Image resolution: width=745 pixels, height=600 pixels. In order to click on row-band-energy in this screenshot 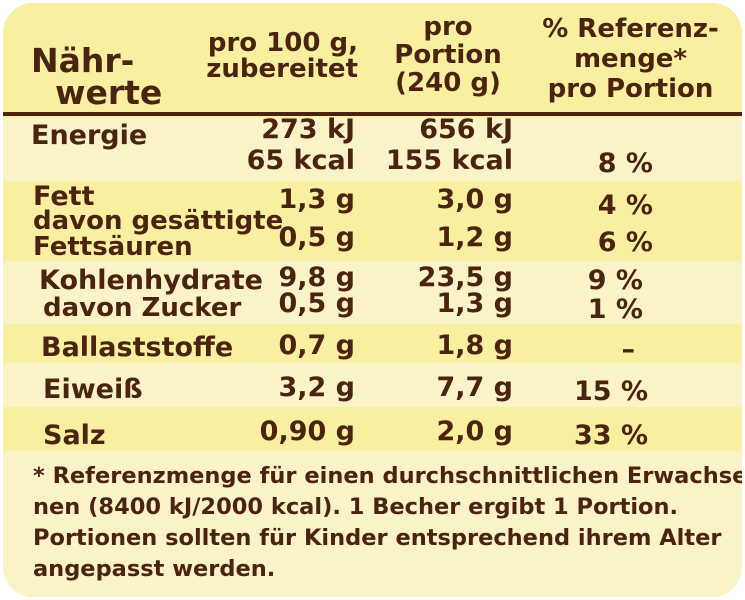, I will do `click(372, 149)`.